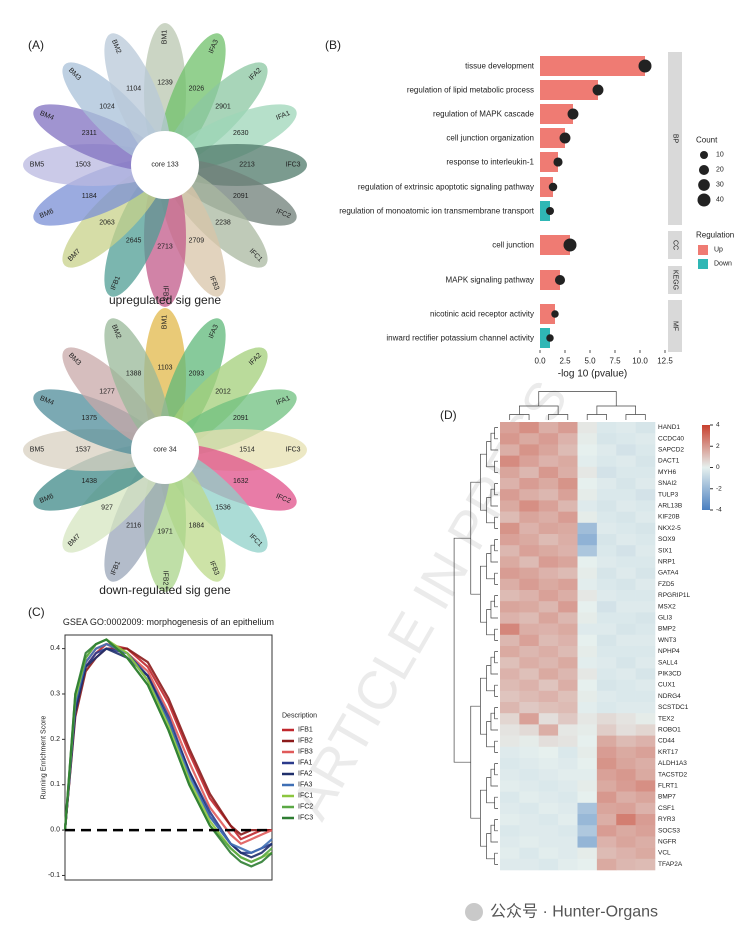  What do you see at coordinates (592, 374) in the screenshot?
I see `x-axis-label: -log 10 (pvalue)` at bounding box center [592, 374].